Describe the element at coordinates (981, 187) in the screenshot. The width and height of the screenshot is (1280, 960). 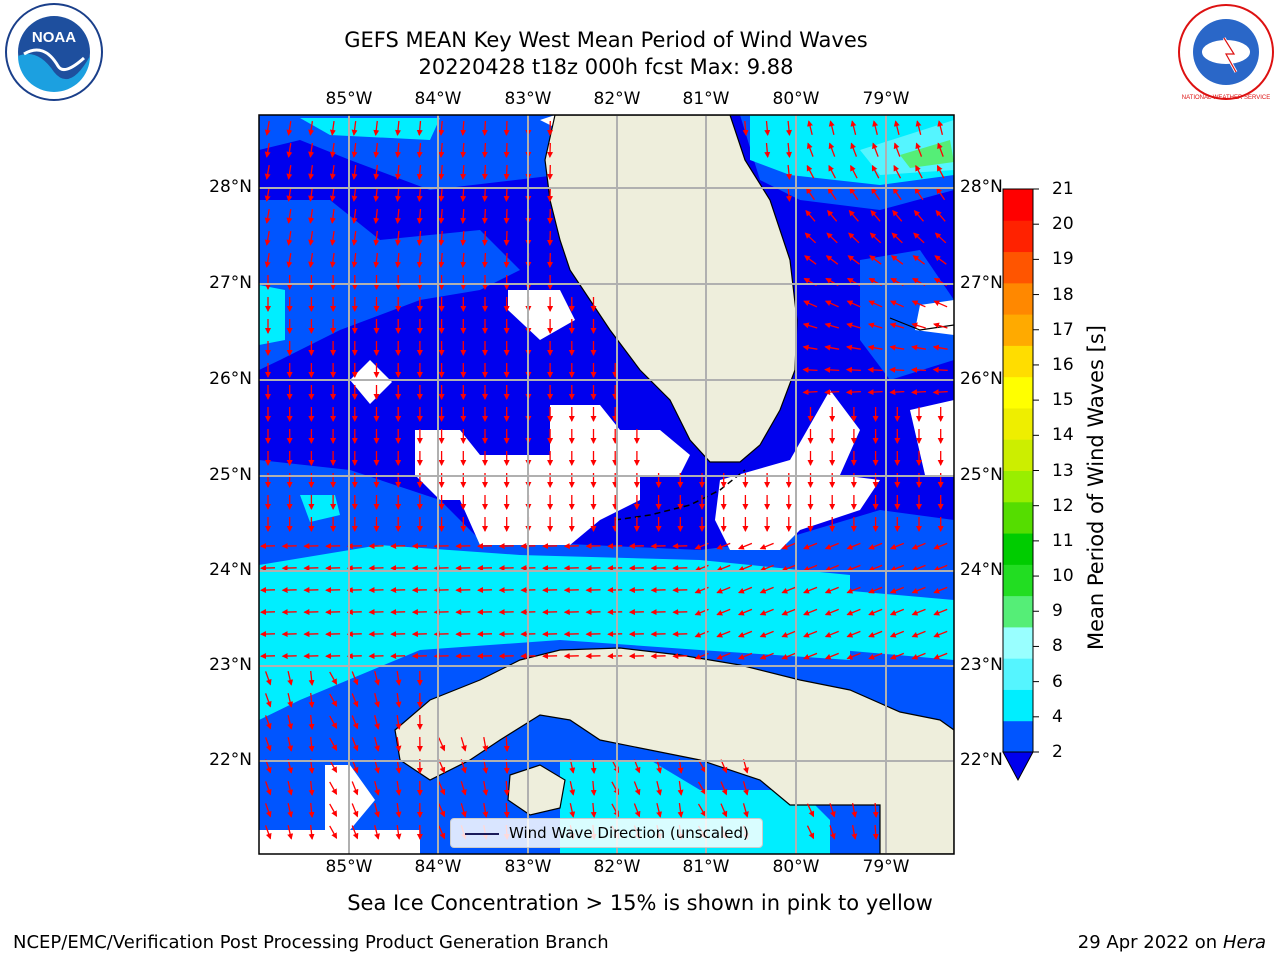
I see `lat-label-right: 28°N` at that location.